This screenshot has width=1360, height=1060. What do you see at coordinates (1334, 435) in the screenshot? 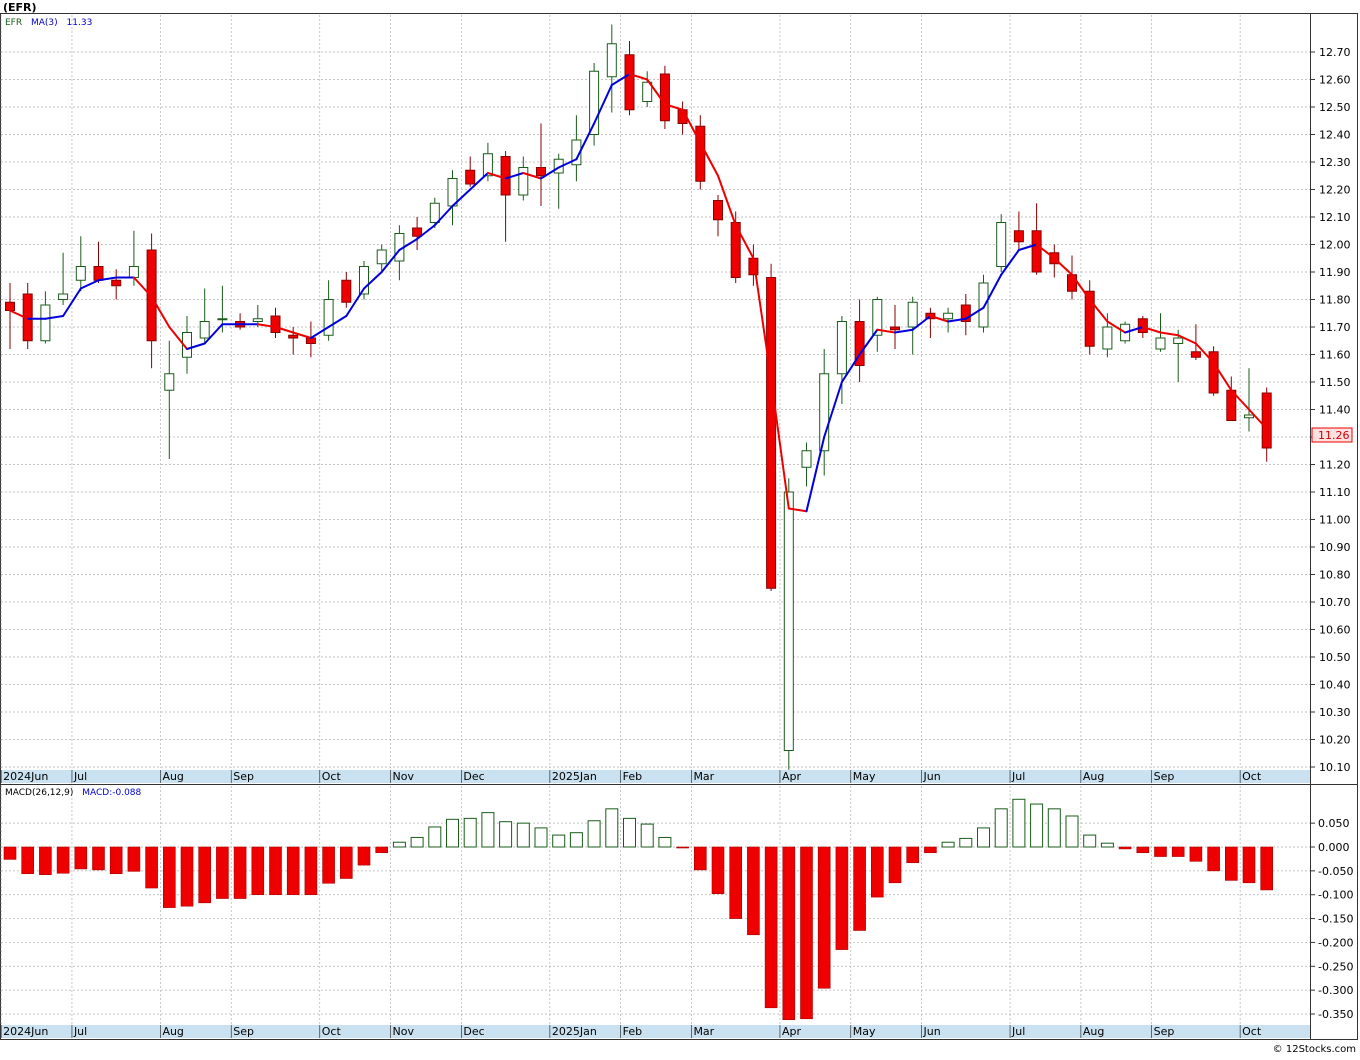
I see `last-price-tag: 11.26` at bounding box center [1334, 435].